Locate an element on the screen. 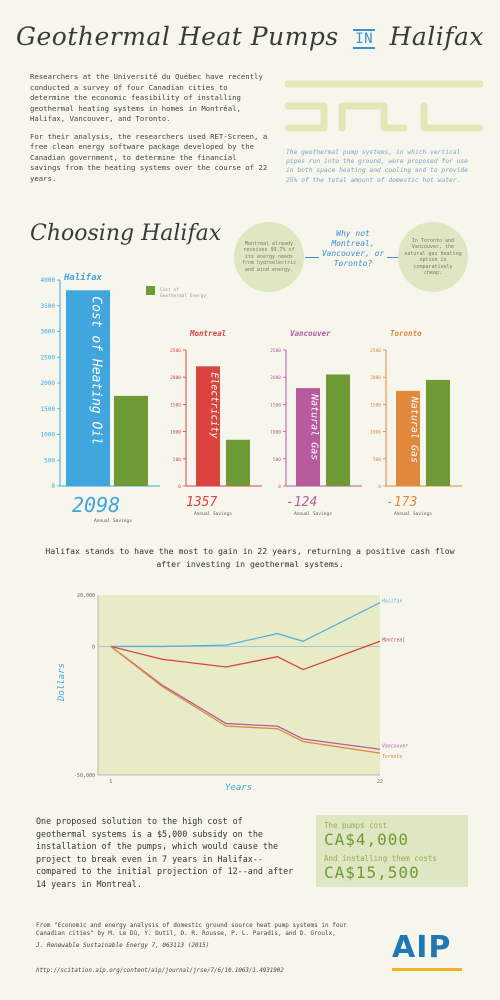 The image size is (500, 1000). annual-savings-value: -173 is located at coordinates (401, 502).